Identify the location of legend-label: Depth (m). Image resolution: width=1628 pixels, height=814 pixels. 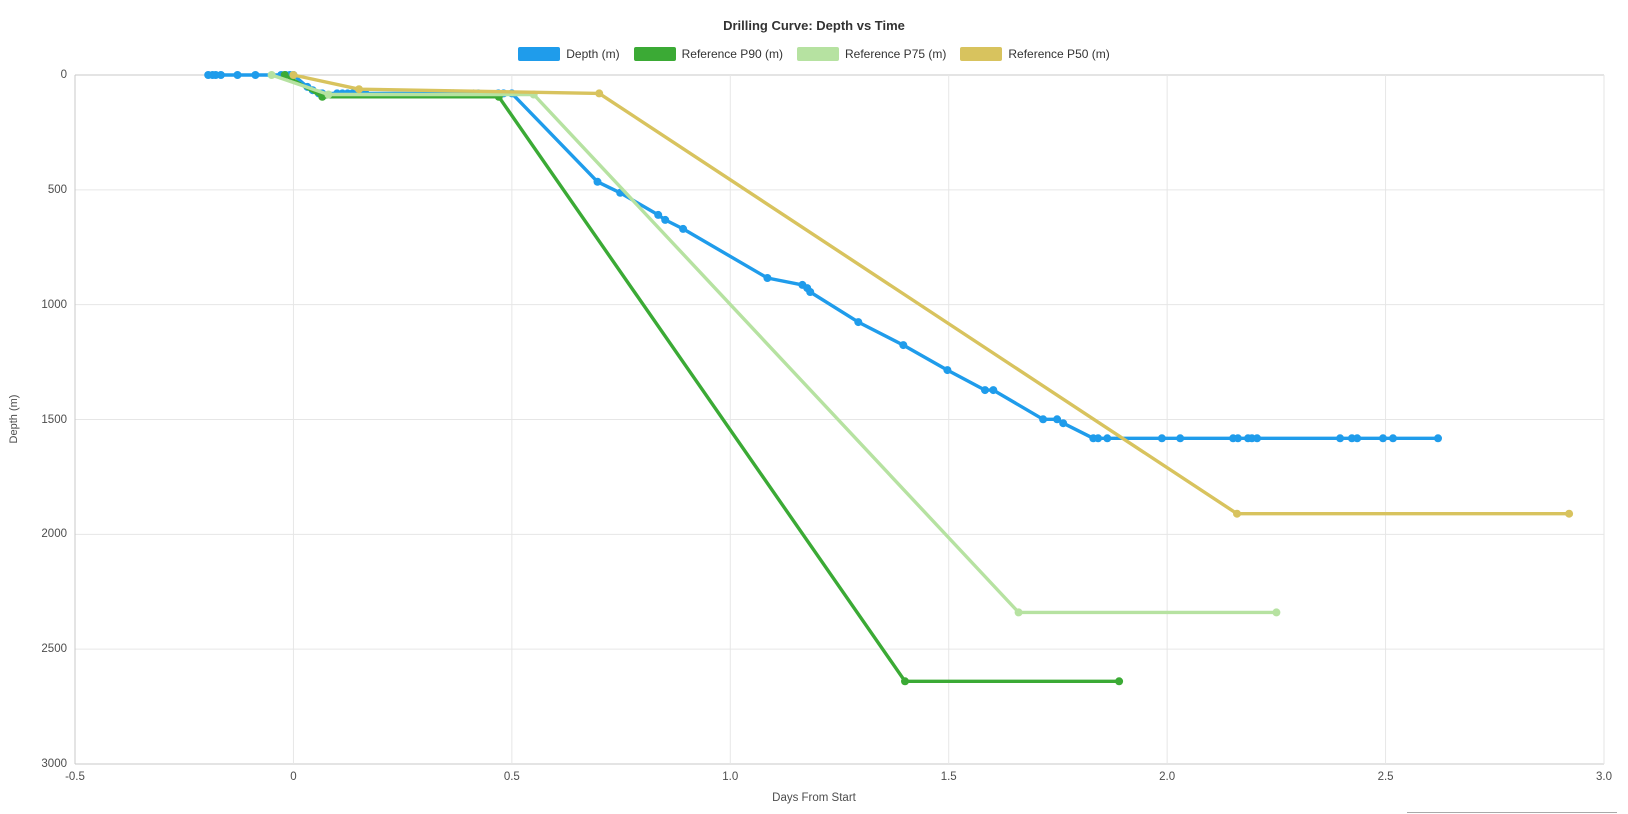
(593, 54).